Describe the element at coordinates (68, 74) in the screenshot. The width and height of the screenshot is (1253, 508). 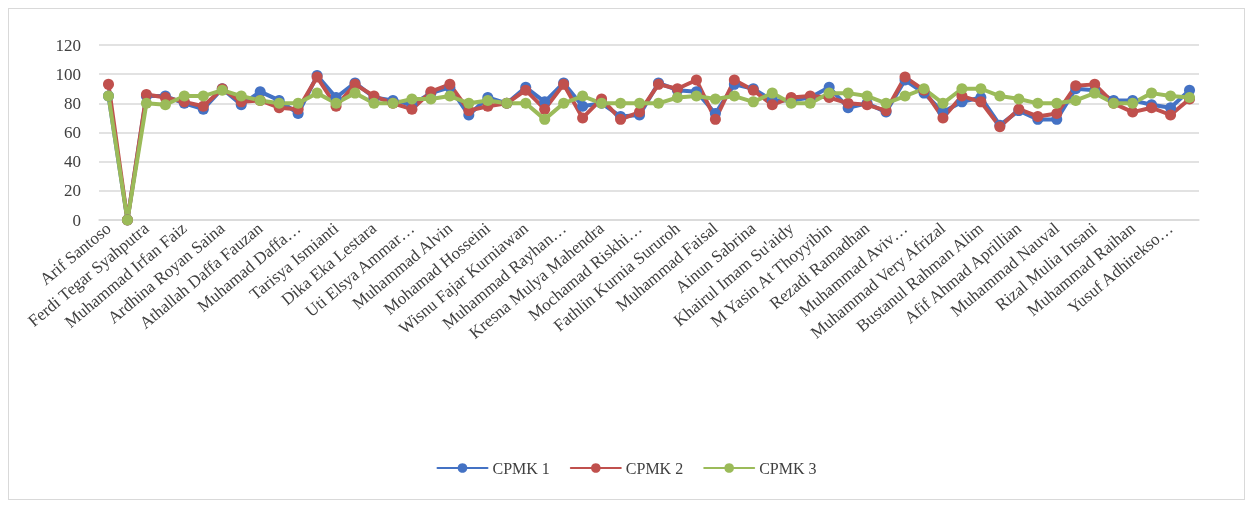
I see `y-tick-label: 100` at that location.